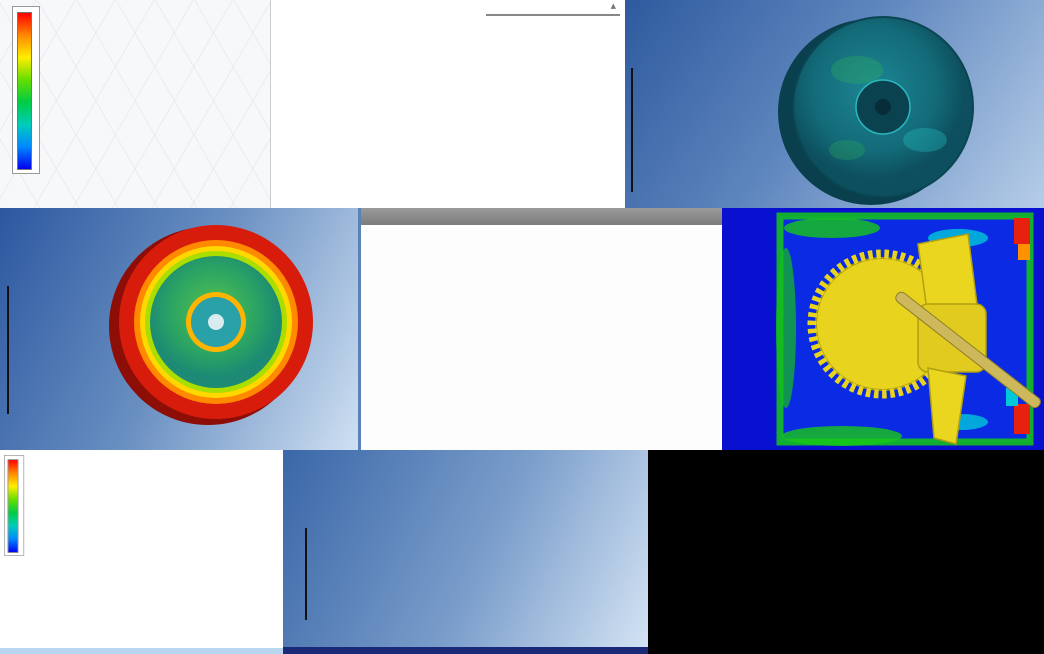  I want to click on plot-window-header: ▲, so click(610, 6).